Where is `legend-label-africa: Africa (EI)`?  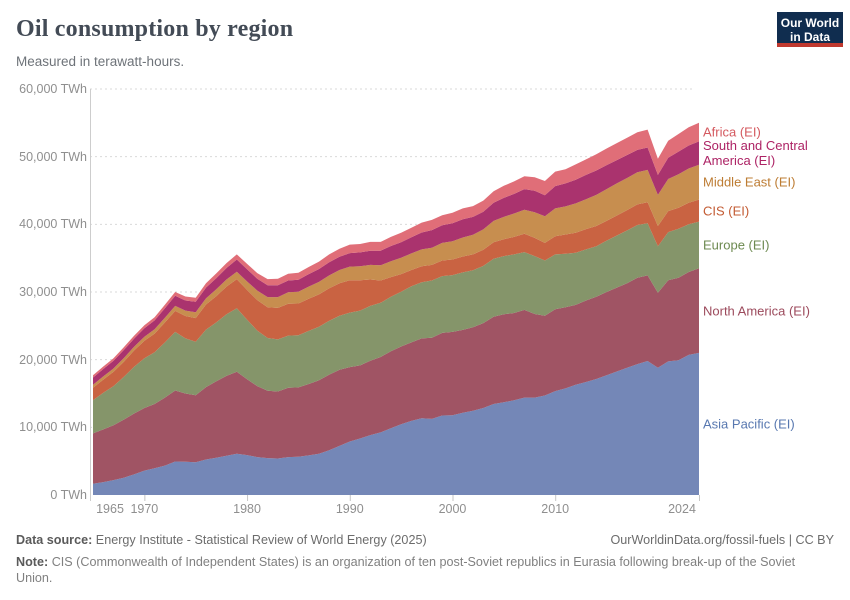 legend-label-africa: Africa (EI) is located at coordinates (732, 132).